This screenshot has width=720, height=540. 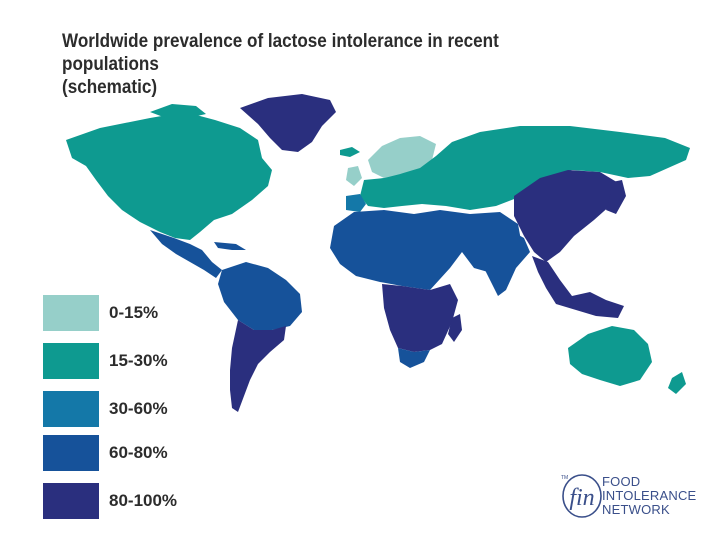 I want to click on legend-item-0-15: 0-15%, so click(x=123, y=313).